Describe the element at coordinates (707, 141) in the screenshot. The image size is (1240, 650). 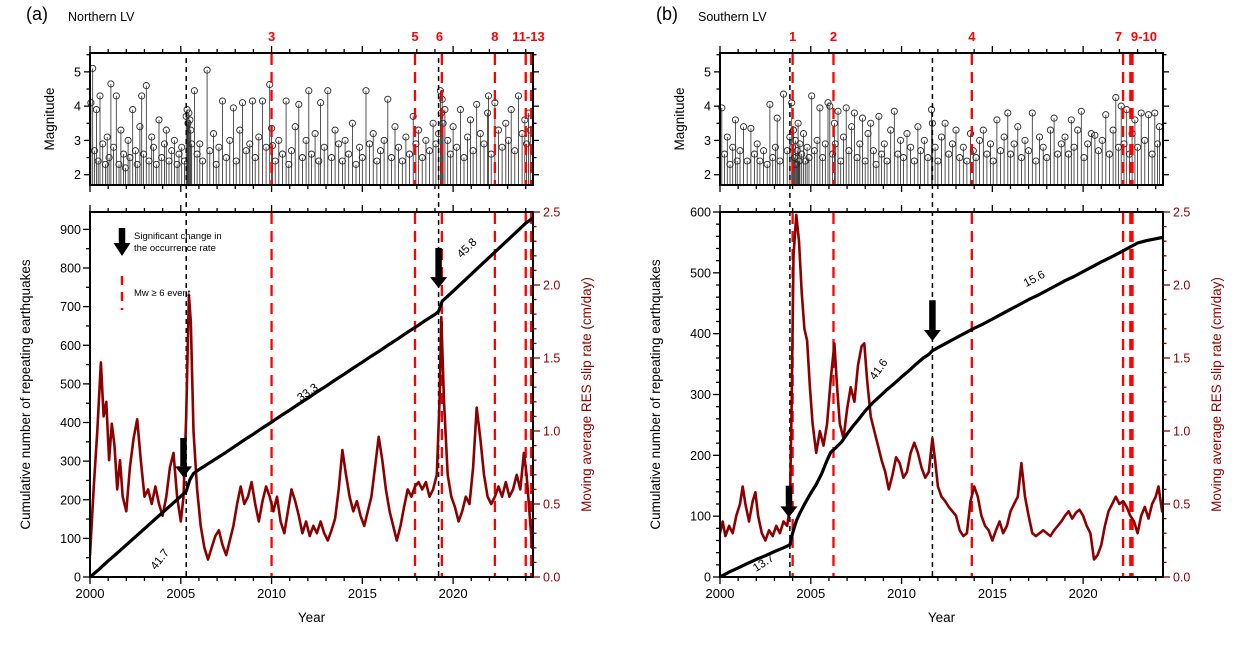
I see `magnitude-tick-label: 3` at that location.